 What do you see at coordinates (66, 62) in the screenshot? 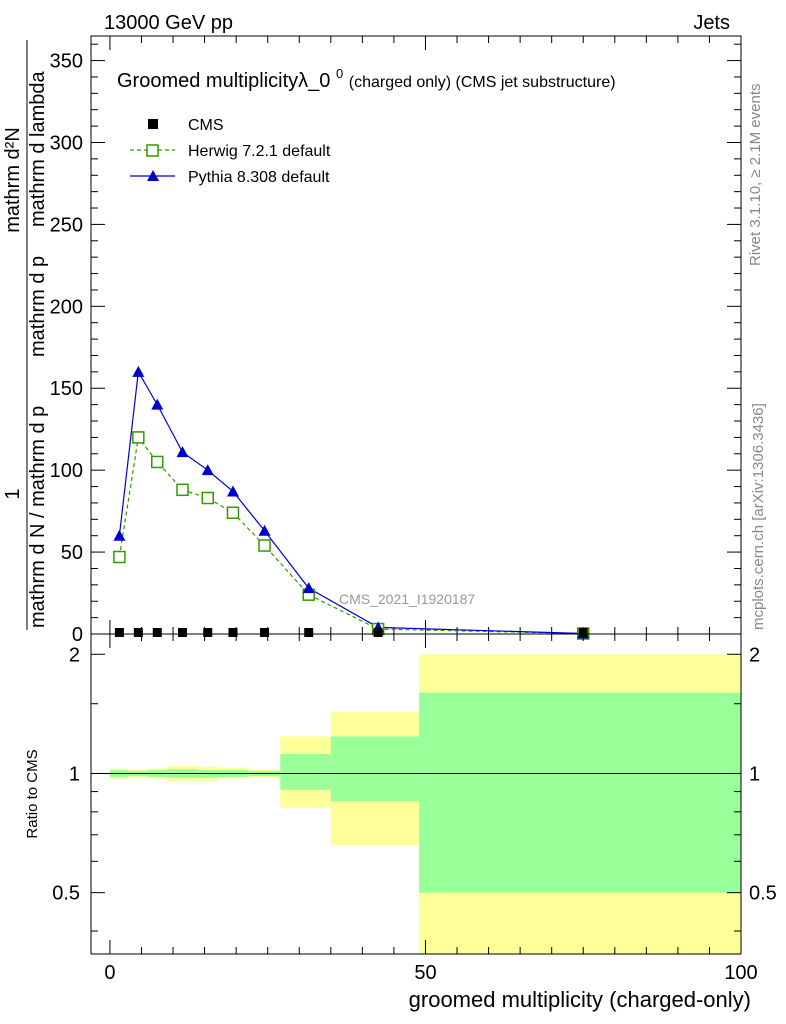
I see `main-y-tick-label: 350` at bounding box center [66, 62].